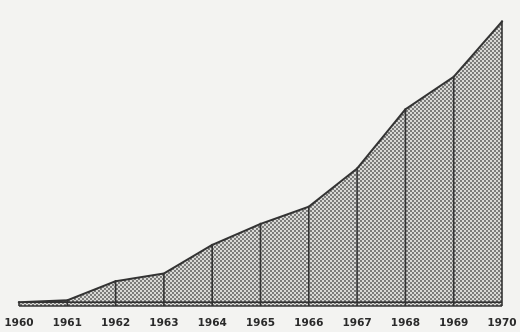 Image resolution: width=520 pixels, height=332 pixels. What do you see at coordinates (501, 323) in the screenshot?
I see `x-tick-label: 1970` at bounding box center [501, 323].